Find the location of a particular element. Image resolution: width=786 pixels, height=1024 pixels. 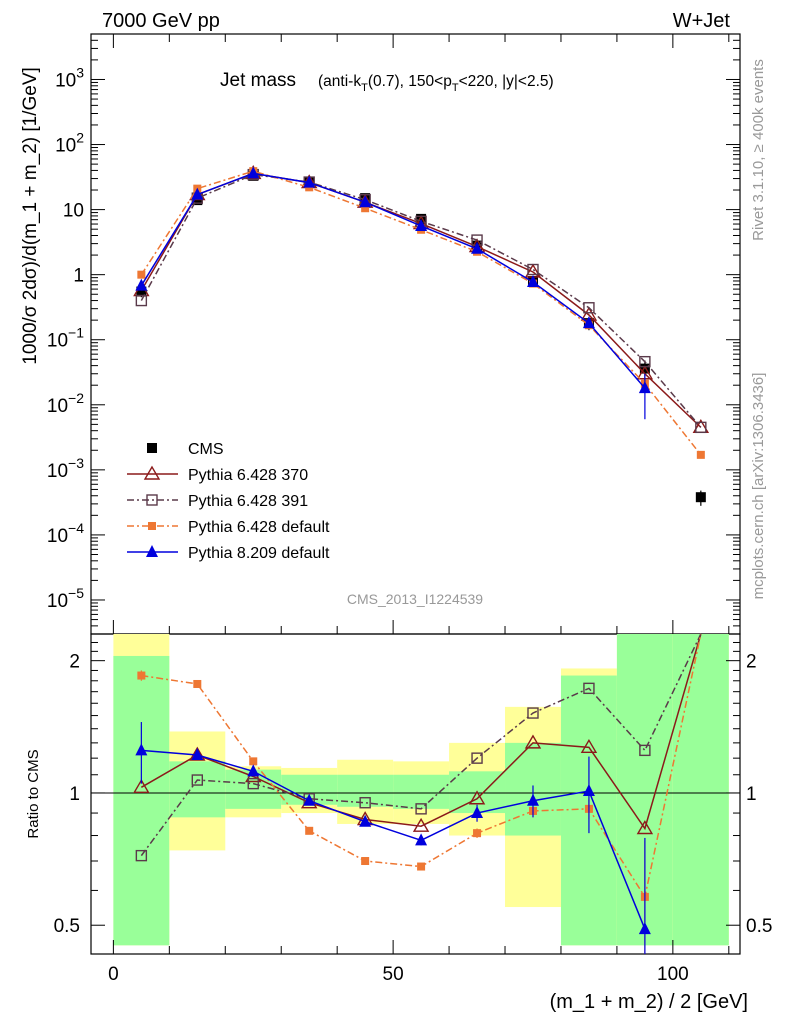

legend-marker-pythia-8-209-default is located at coordinates (152, 551).